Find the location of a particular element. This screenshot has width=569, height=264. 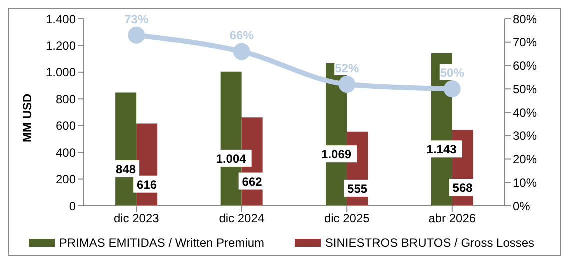

y2-tick-label: 20% is located at coordinates (525, 159).